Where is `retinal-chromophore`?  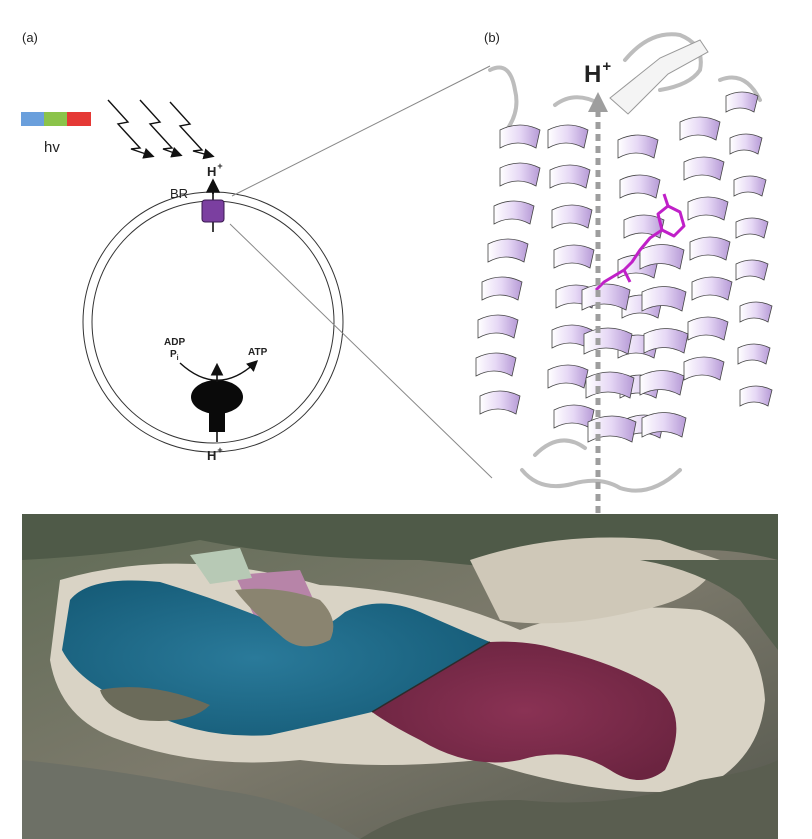 retinal-chromophore is located at coordinates (640, 242).